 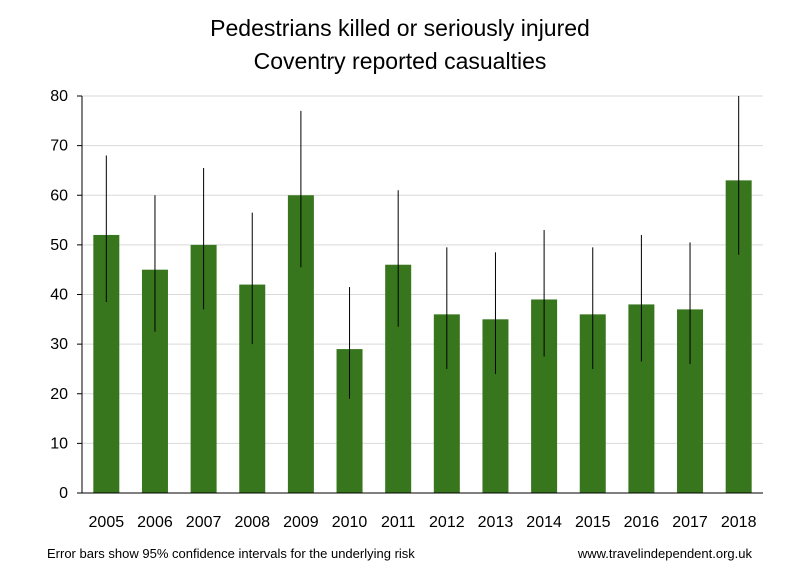 I want to click on y-tick-label: 80, so click(x=59, y=96).